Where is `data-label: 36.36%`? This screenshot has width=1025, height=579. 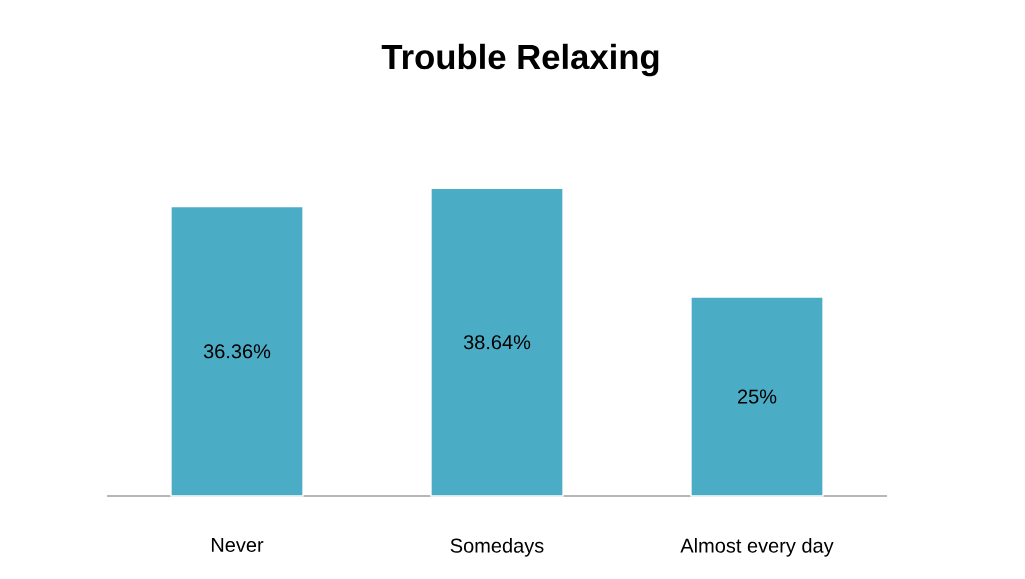 data-label: 36.36% is located at coordinates (237, 351).